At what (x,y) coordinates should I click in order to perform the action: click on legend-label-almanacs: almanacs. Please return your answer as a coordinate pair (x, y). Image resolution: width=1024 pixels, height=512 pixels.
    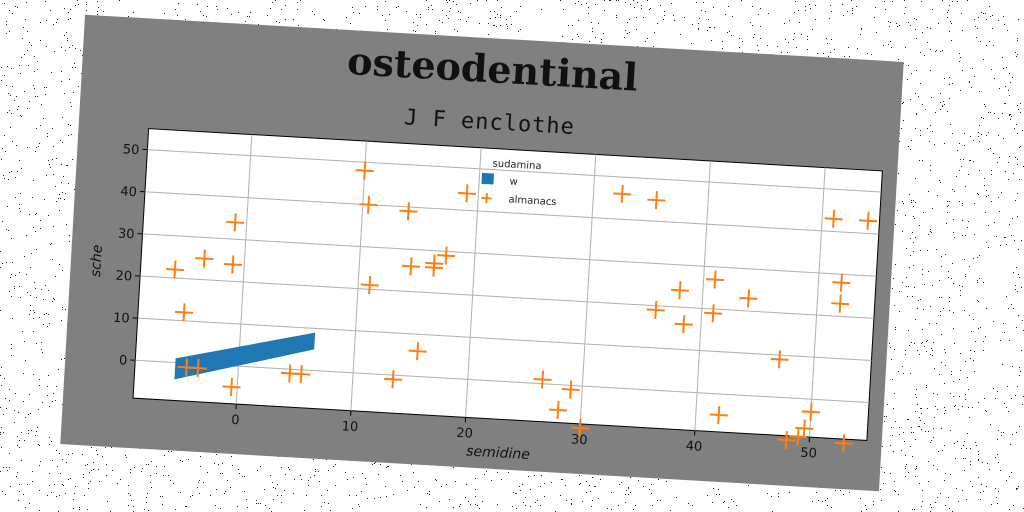
    Looking at the image, I should click on (532, 201).